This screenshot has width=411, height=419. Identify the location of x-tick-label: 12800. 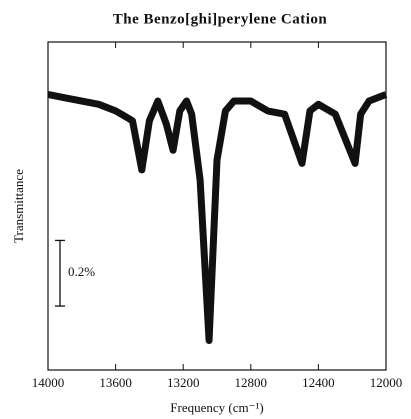
(251, 382).